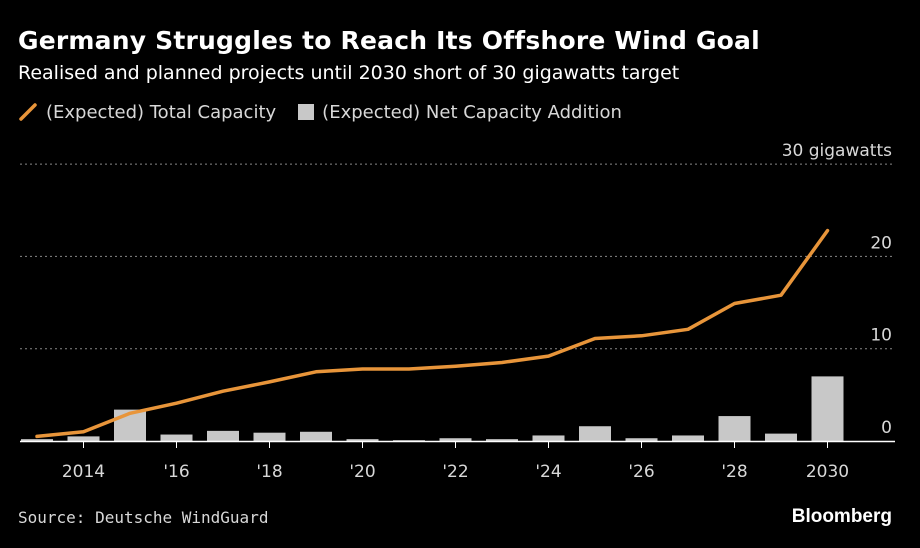 The width and height of the screenshot is (920, 548). What do you see at coordinates (472, 112) in the screenshot?
I see `legend-label-net-addition: (Expected) Net Capacity Addition` at bounding box center [472, 112].